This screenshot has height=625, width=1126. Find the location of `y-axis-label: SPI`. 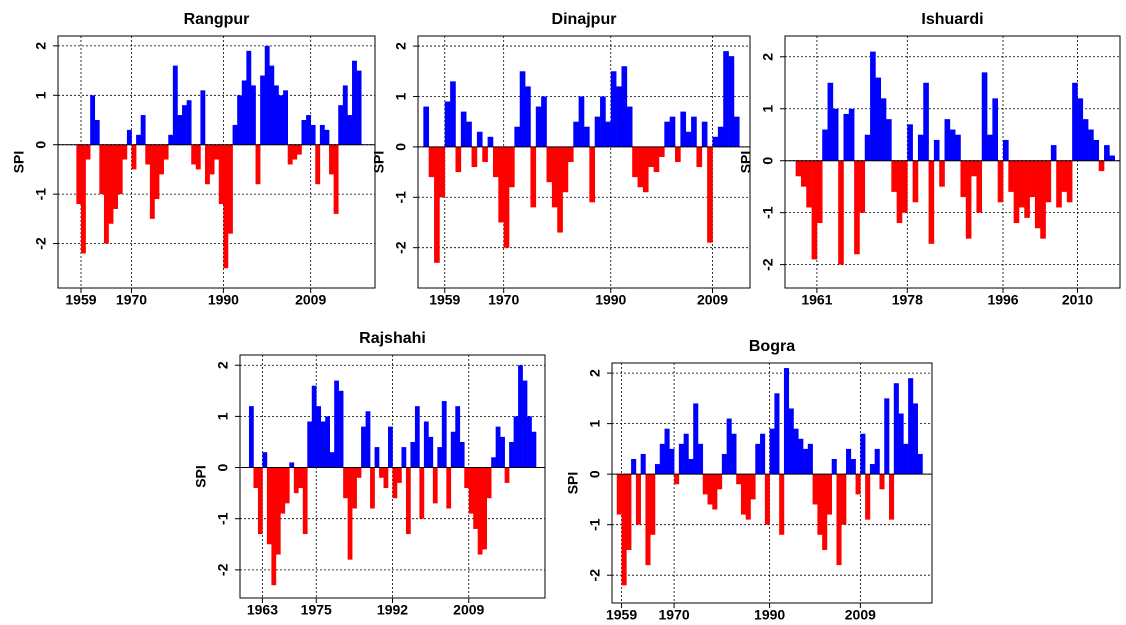

y-axis-label: SPI is located at coordinates (746, 162).